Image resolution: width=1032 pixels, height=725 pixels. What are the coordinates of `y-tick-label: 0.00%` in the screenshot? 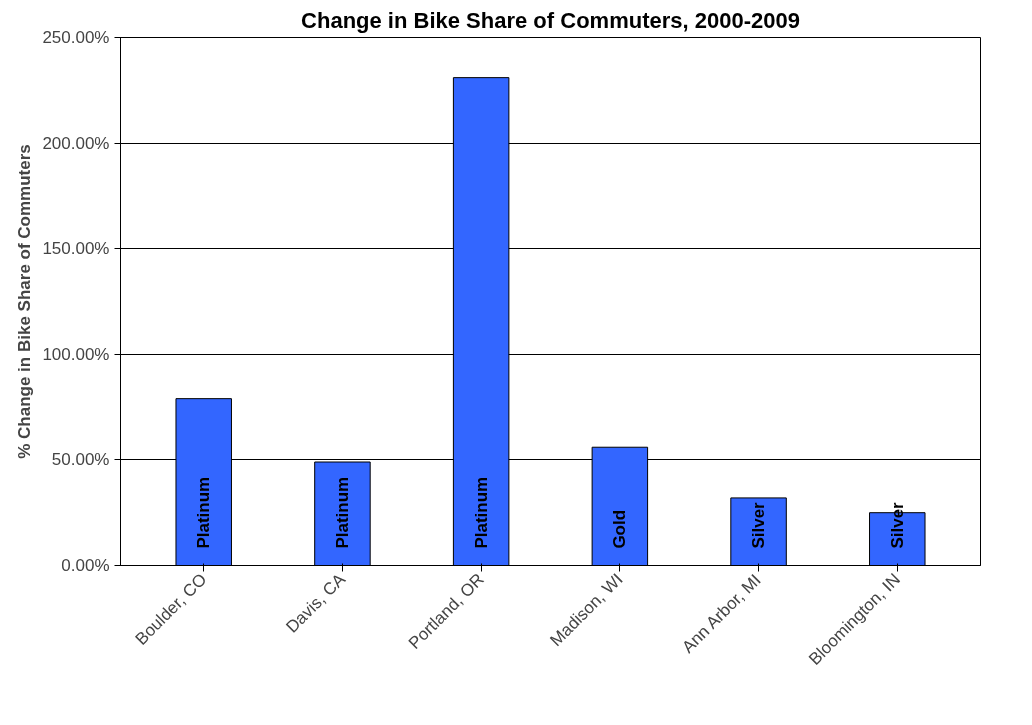 It's located at (85, 565).